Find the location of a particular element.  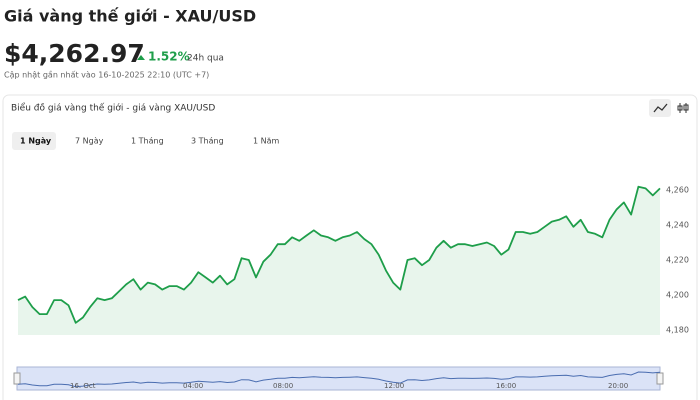

change: 1.52% is located at coordinates (169, 57).